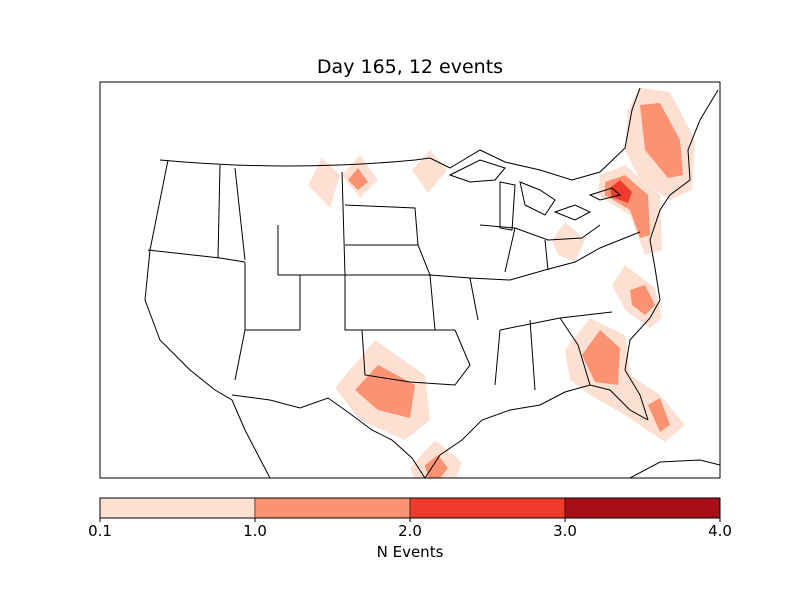 This screenshot has height=600, width=800. What do you see at coordinates (560, 307) in the screenshot?
I see `state-lines-east` at bounding box center [560, 307].